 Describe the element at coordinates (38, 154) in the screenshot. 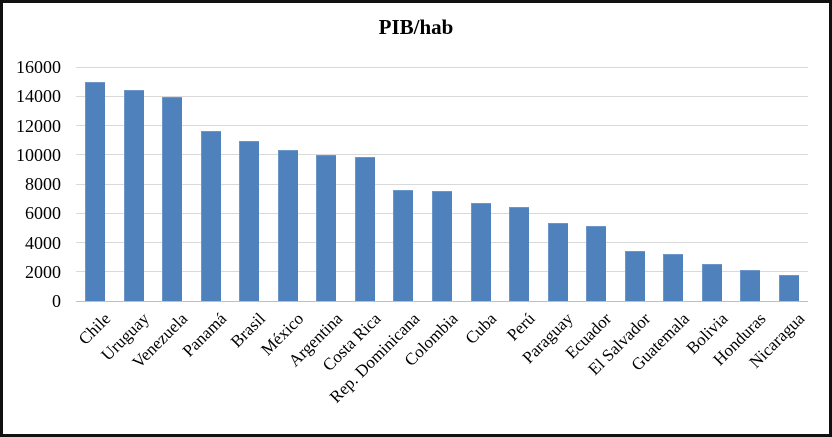

I see `y-tick-label: 10000` at that location.